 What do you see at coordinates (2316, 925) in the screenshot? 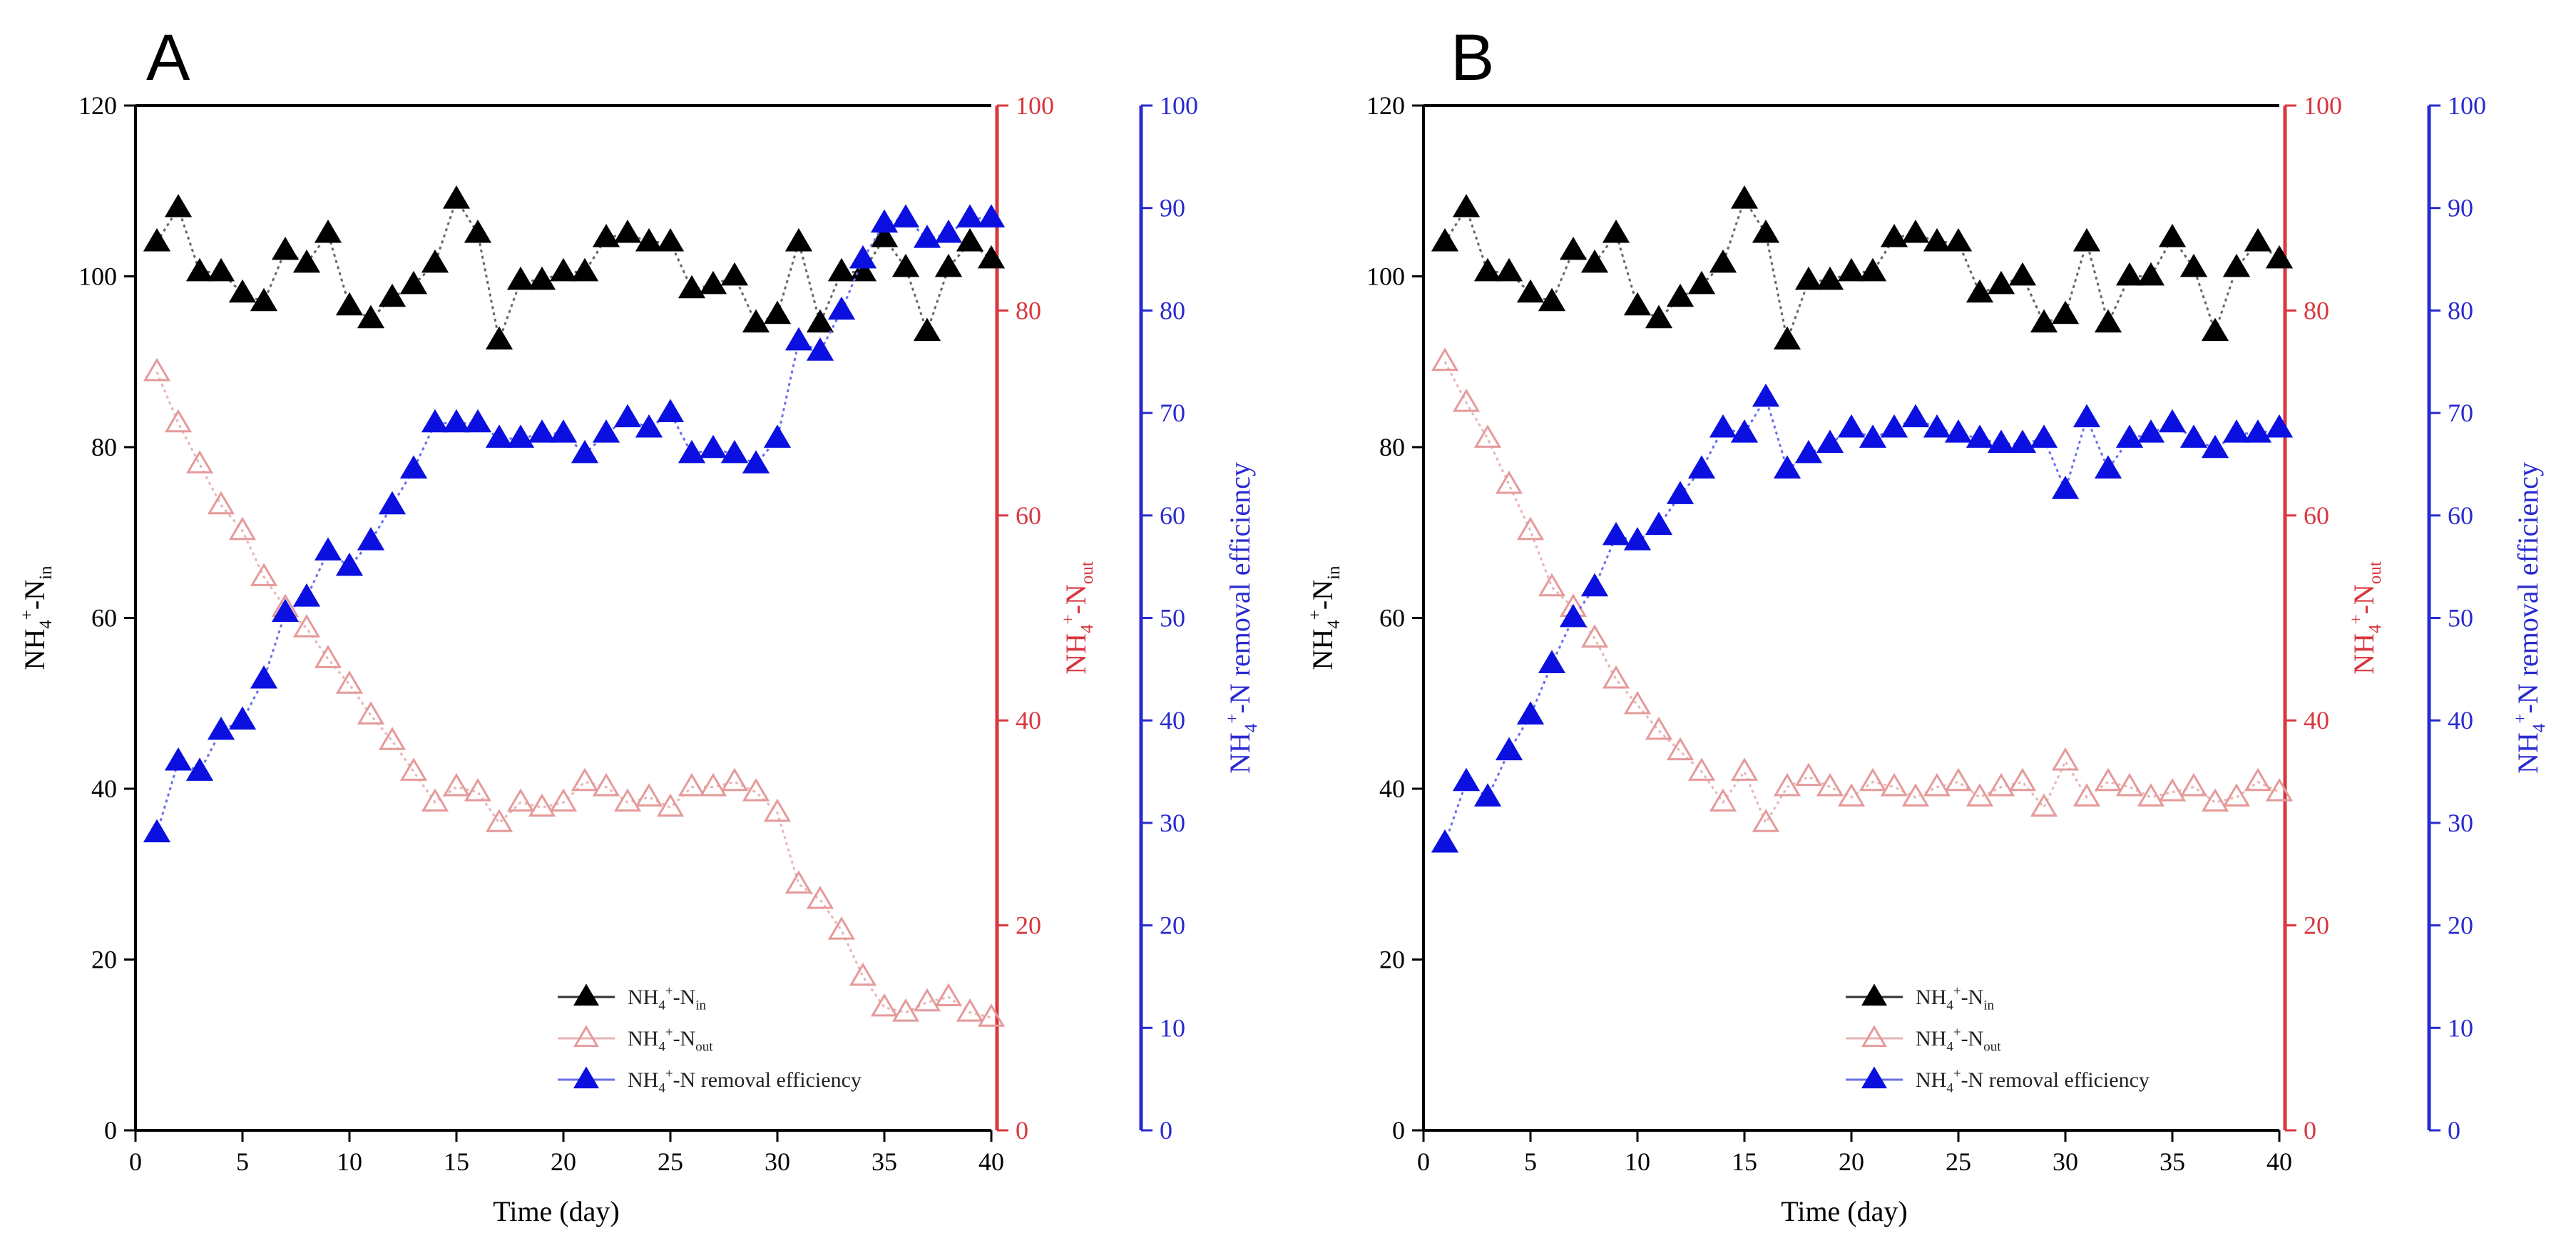
I see `outlet-axis-tick-label: 20` at bounding box center [2316, 925].